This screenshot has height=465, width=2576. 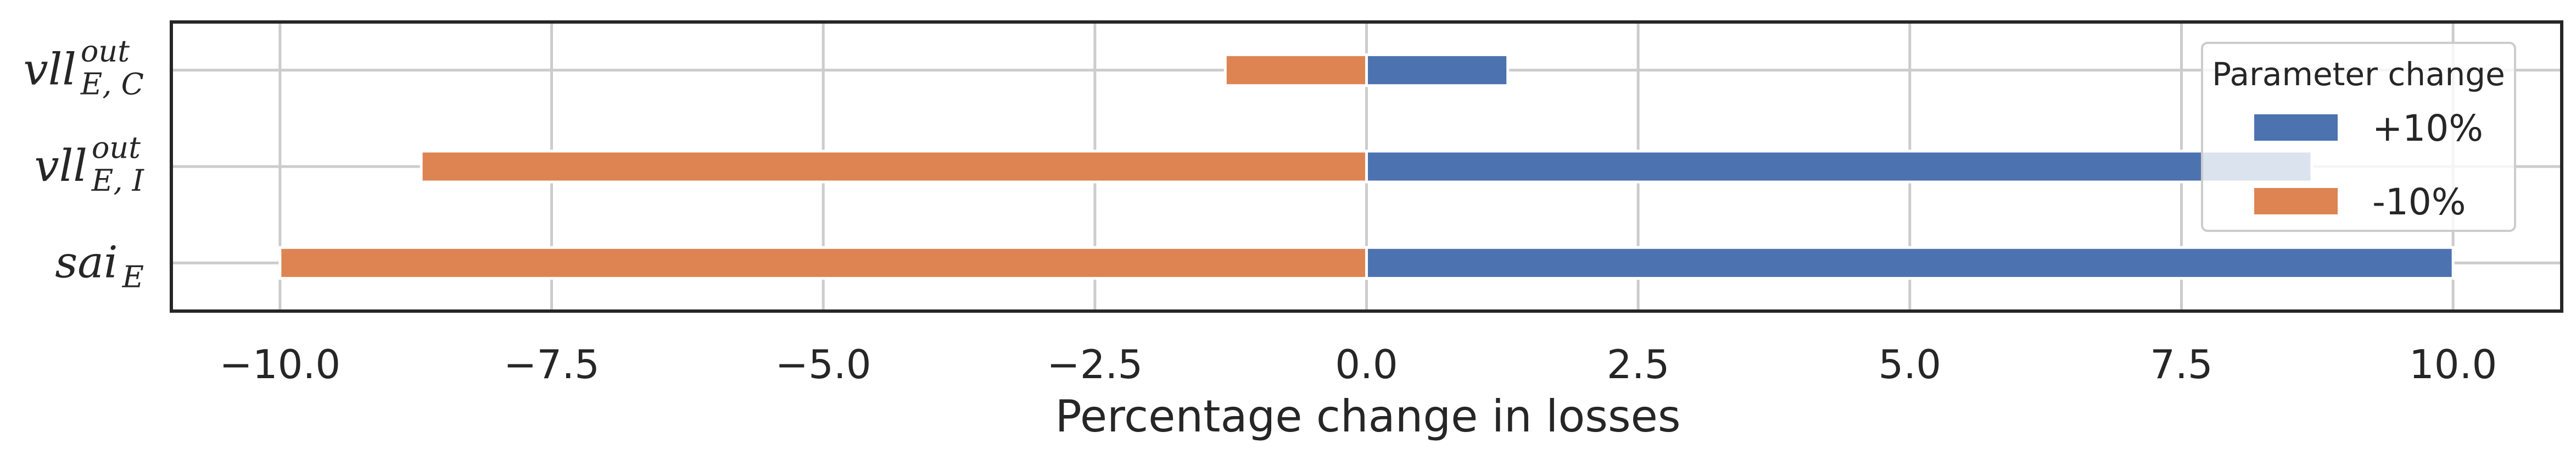 What do you see at coordinates (133, 276) in the screenshot?
I see `category-label-sub: E` at bounding box center [133, 276].